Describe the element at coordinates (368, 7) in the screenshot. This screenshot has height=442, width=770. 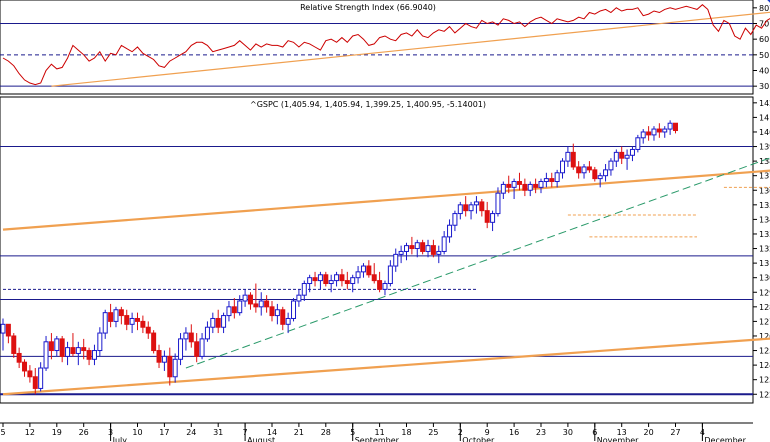
I see `rsi-title: Relative Strength Index (66.9040)` at that location.